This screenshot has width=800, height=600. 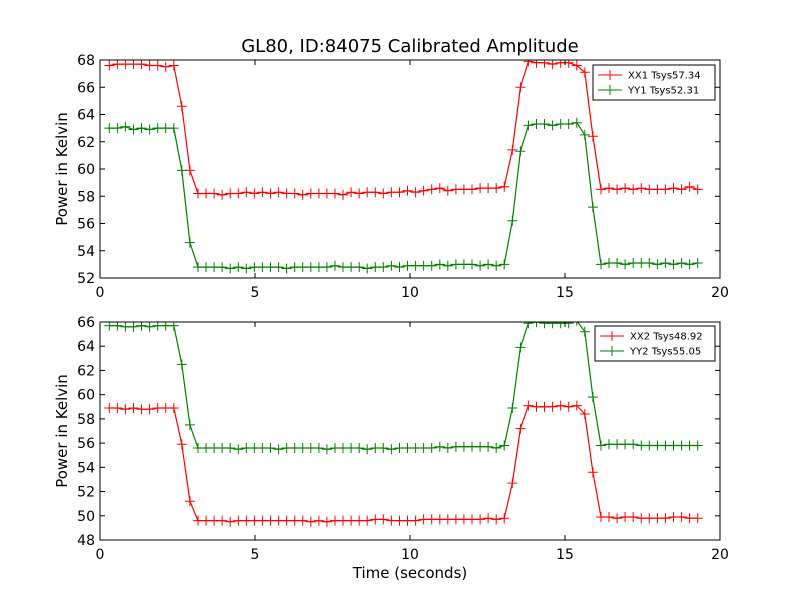 I want to click on top-y-tick-label: 60, so click(x=86, y=170).